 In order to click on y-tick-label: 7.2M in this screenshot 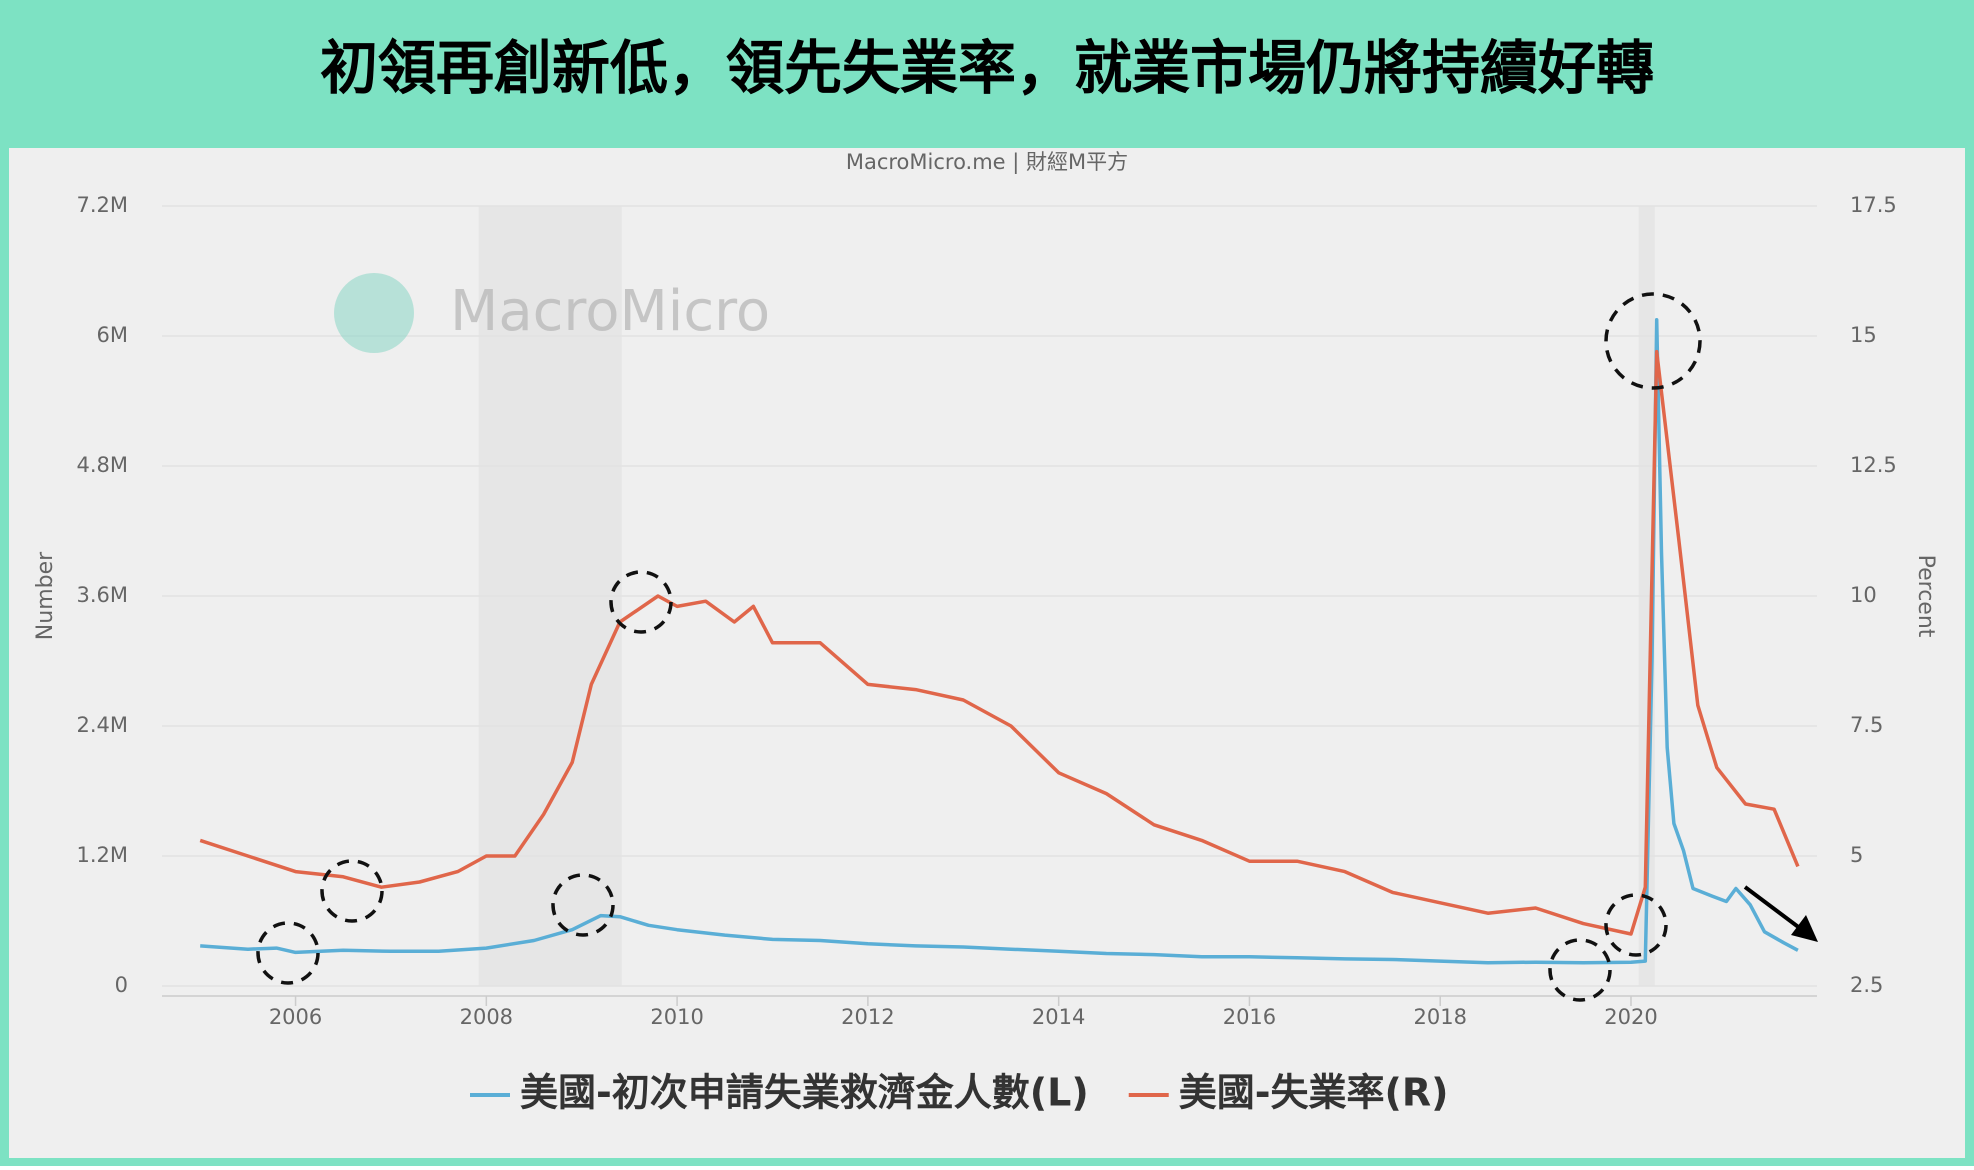, I will do `click(102, 205)`.